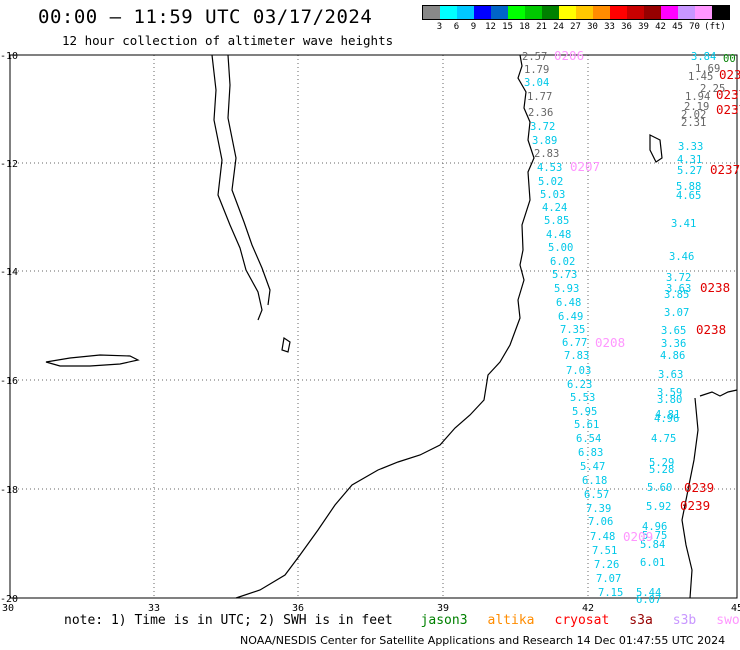 This screenshot has width=740, height=650. Describe the element at coordinates (564, 275) in the screenshot. I see `wave-height-label: 5.73` at that location.